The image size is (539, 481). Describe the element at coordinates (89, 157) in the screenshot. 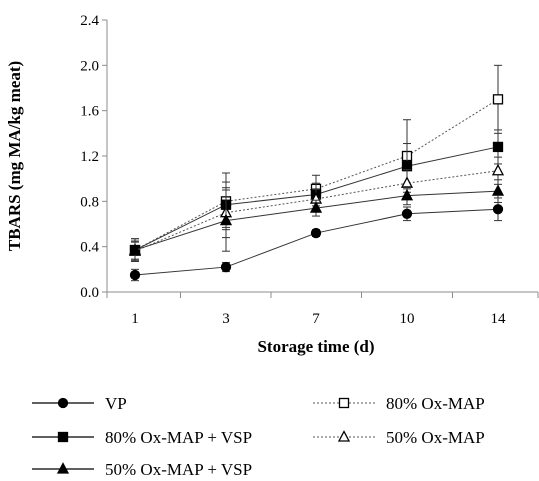

I see `y-tick-label: 1.2` at that location.